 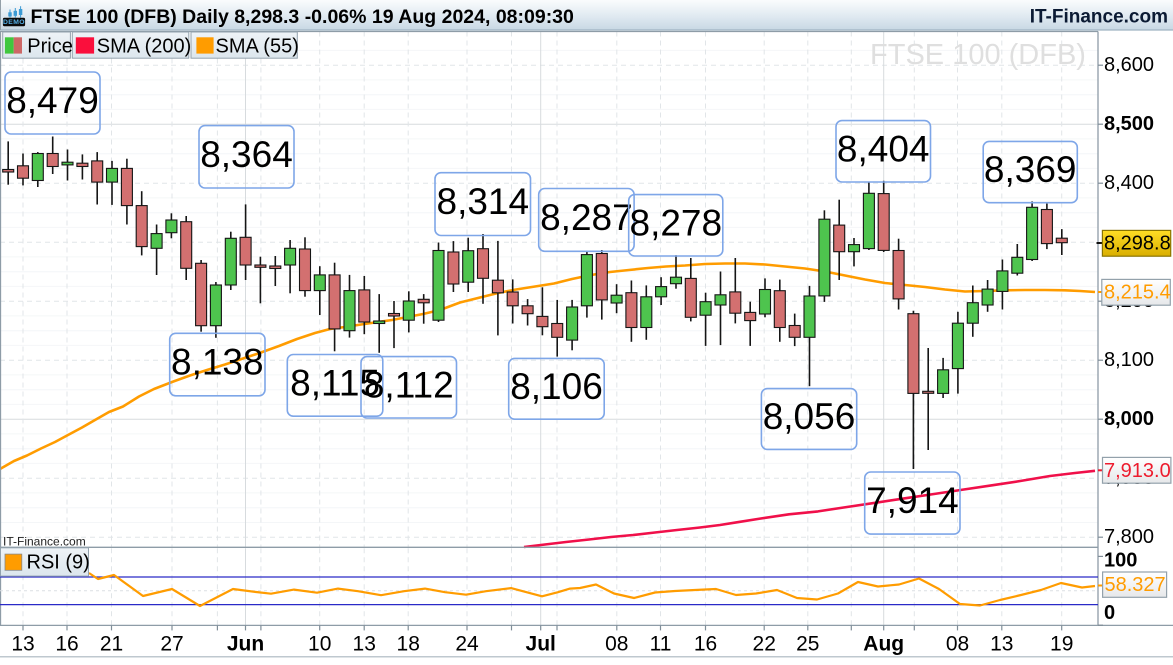 I want to click on svg-text: 21, so click(x=111, y=644).